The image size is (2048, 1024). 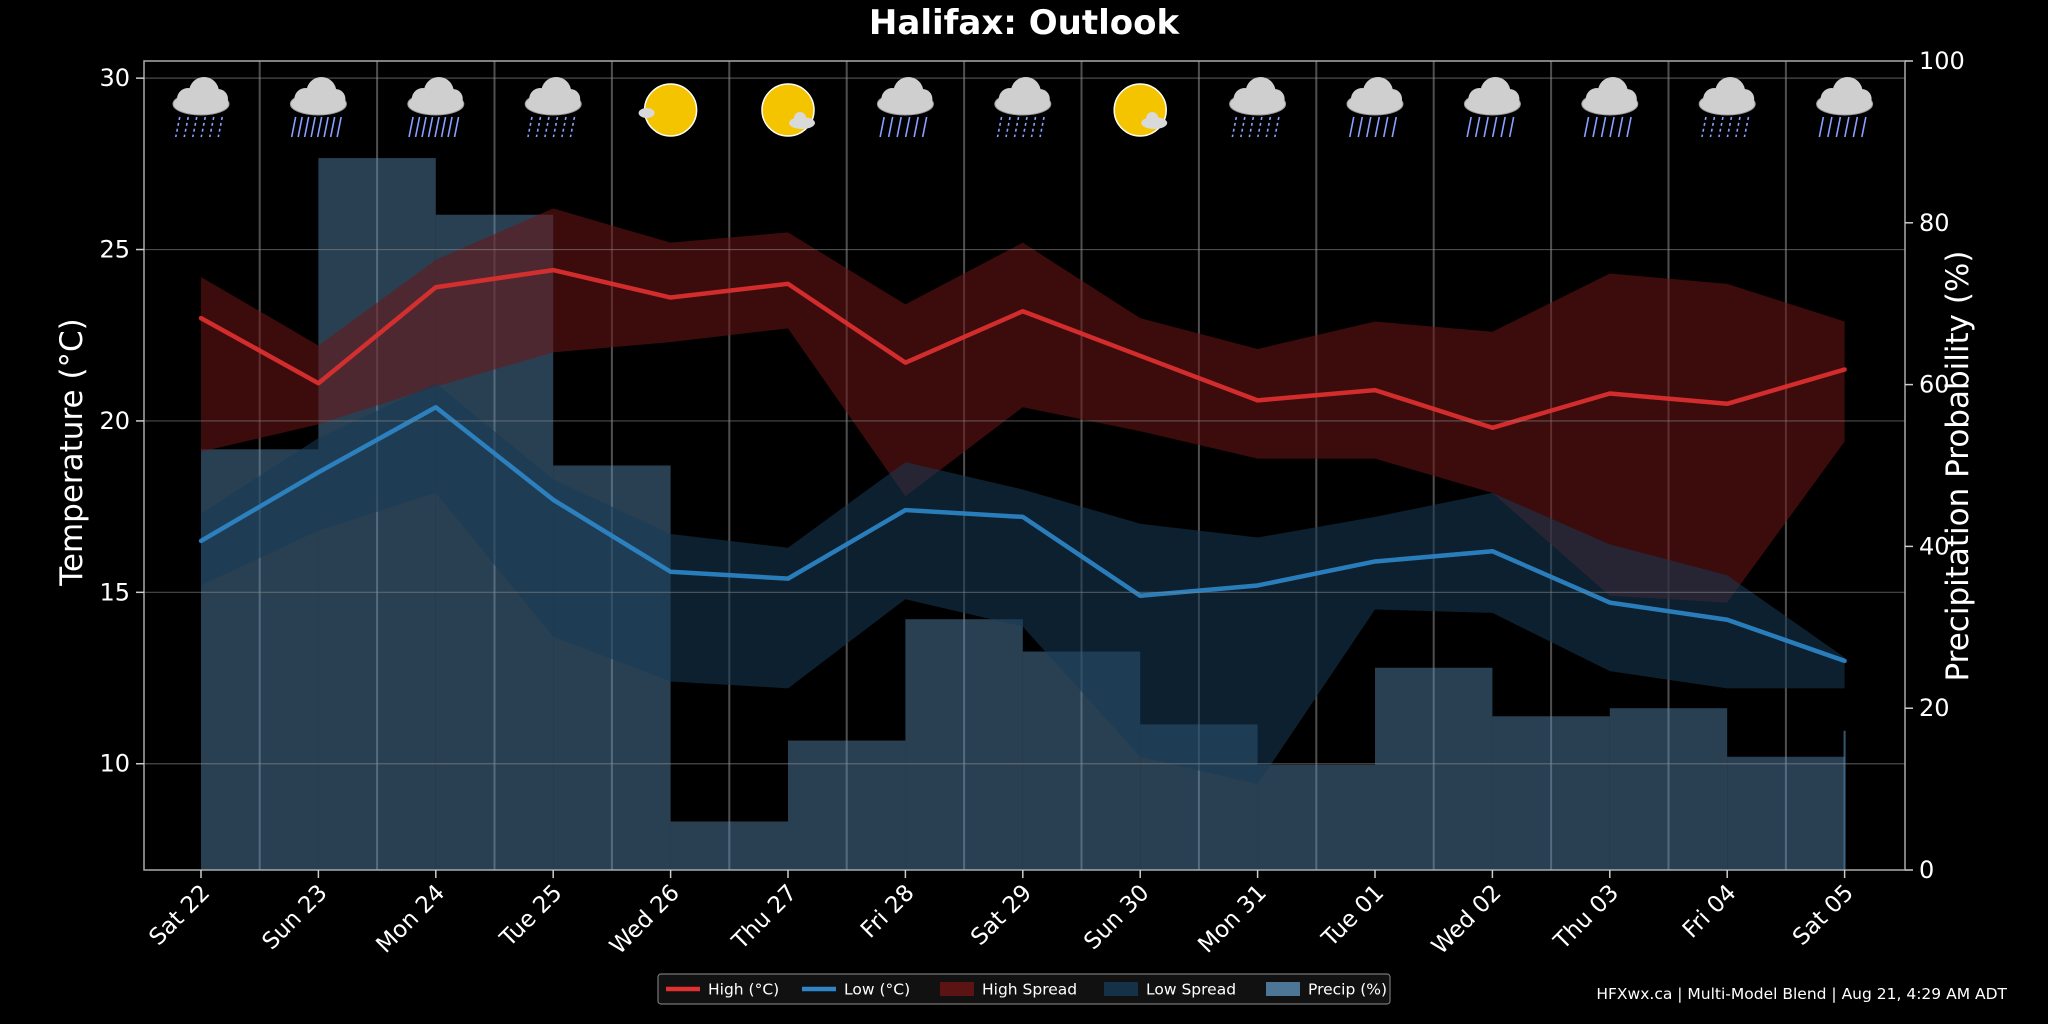 What do you see at coordinates (1347, 990) in the screenshot?
I see `legend-label: Precip (%)` at bounding box center [1347, 990].